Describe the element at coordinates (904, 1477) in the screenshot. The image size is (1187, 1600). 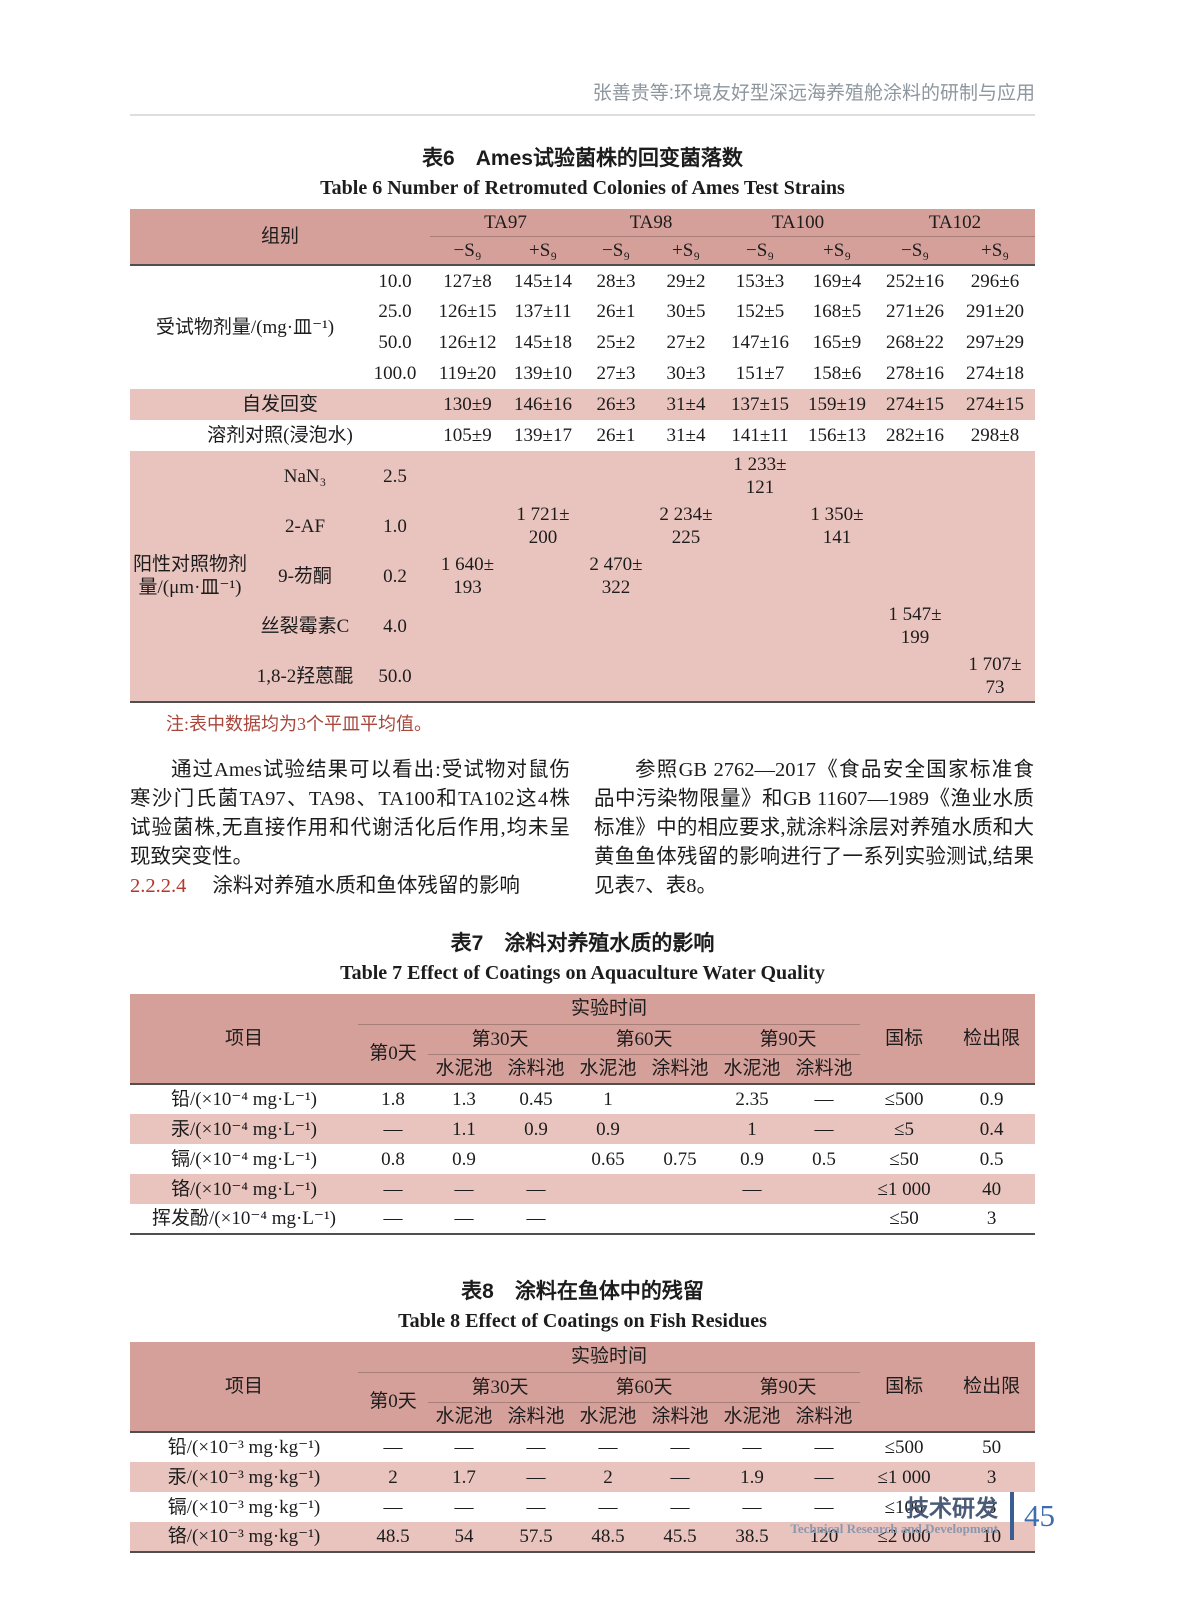
I see `value-cell: ≤1 000` at that location.